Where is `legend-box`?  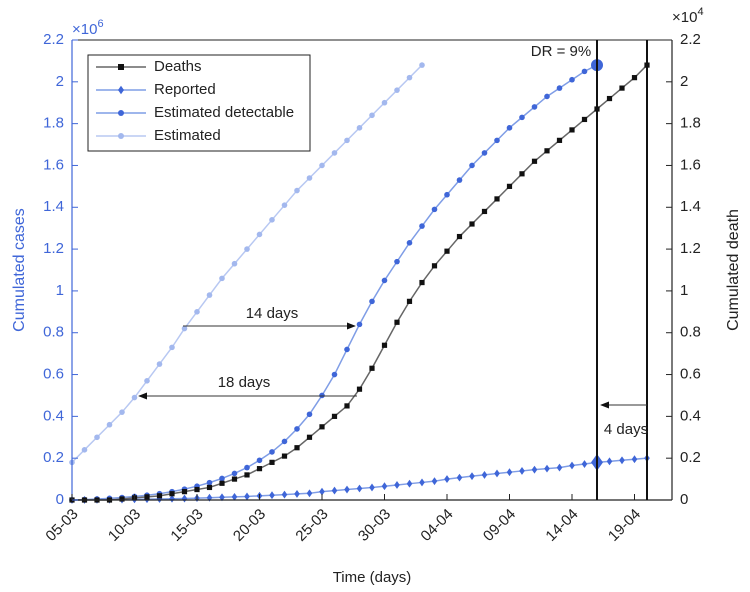
legend-box is located at coordinates (199, 103).